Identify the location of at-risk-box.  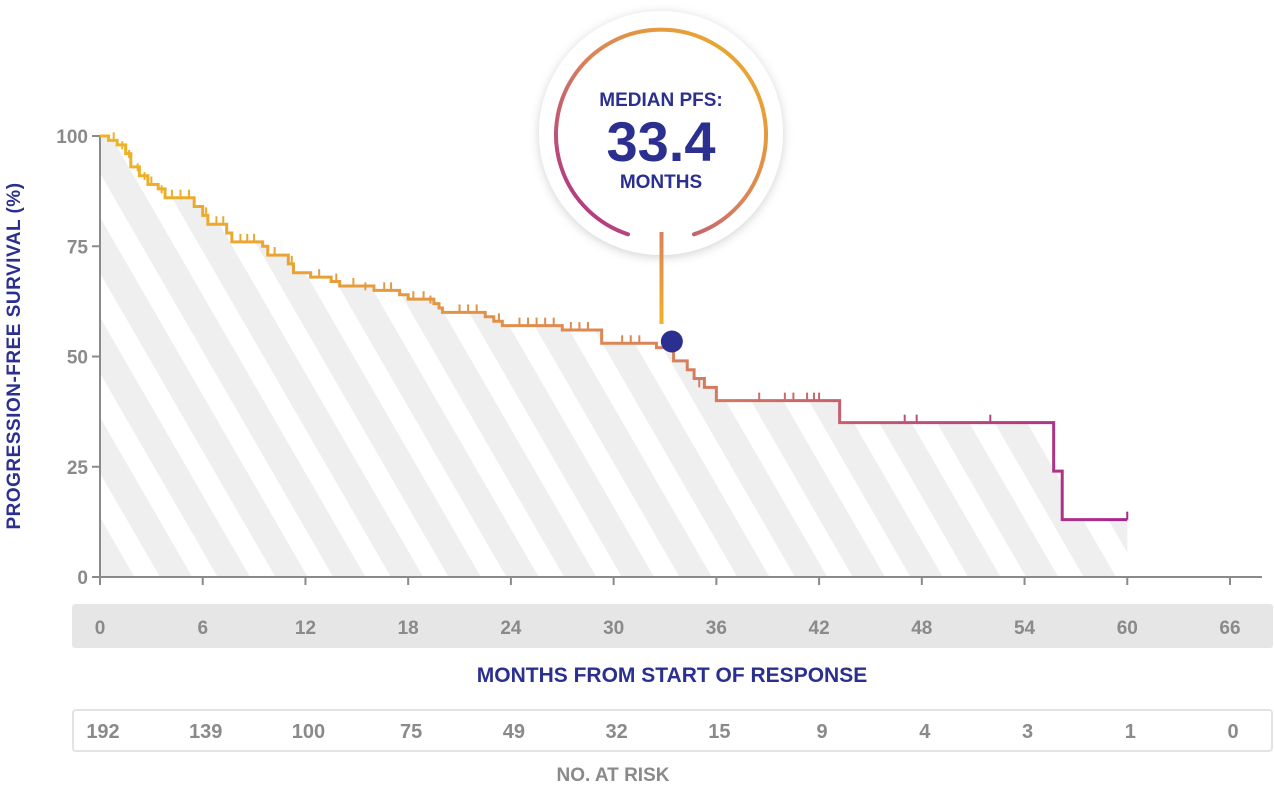
(672, 730).